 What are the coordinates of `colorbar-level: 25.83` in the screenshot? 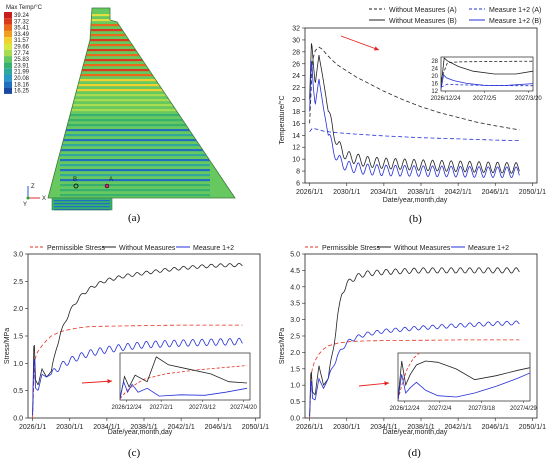 It's located at (22, 60).